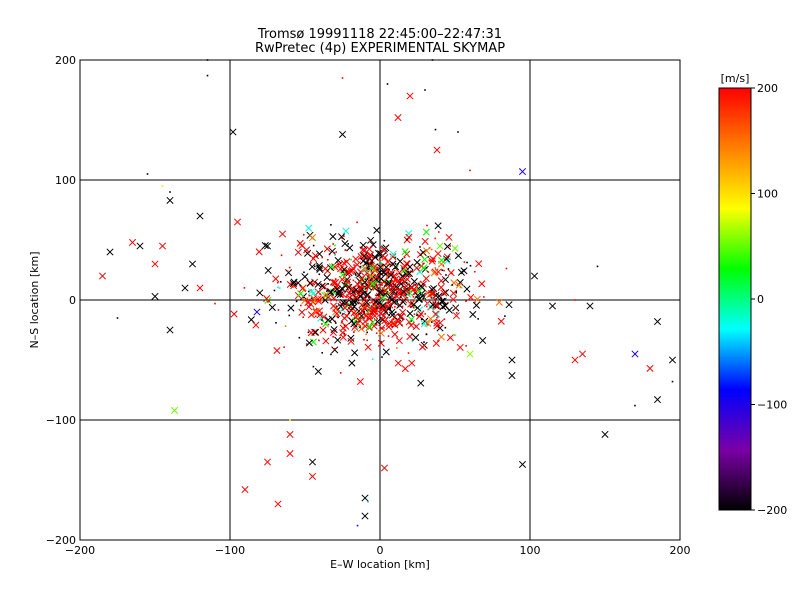 This screenshot has height=600, width=800. I want to click on x-axis-ticks: −200 −100 0 100 200, so click(378, 550).